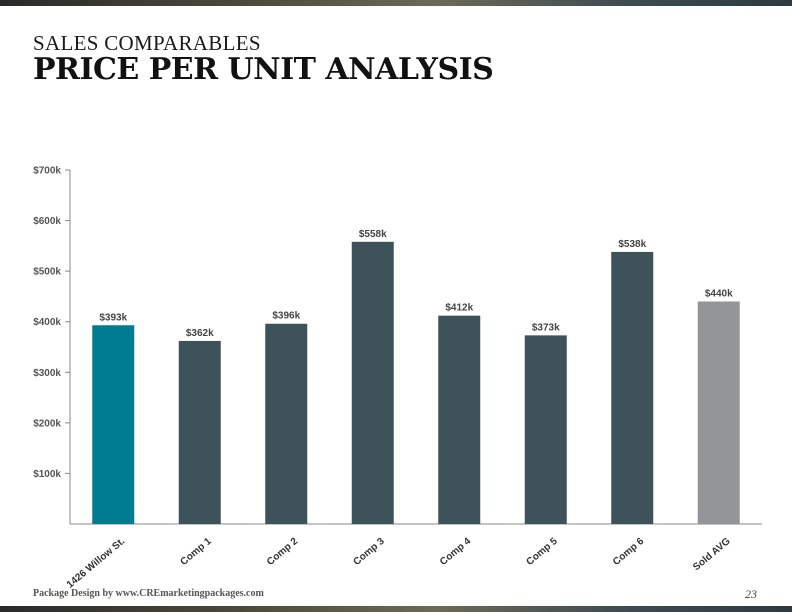 This screenshot has height=612, width=792. Describe the element at coordinates (47, 171) in the screenshot. I see `y-tick-label: $700k` at that location.